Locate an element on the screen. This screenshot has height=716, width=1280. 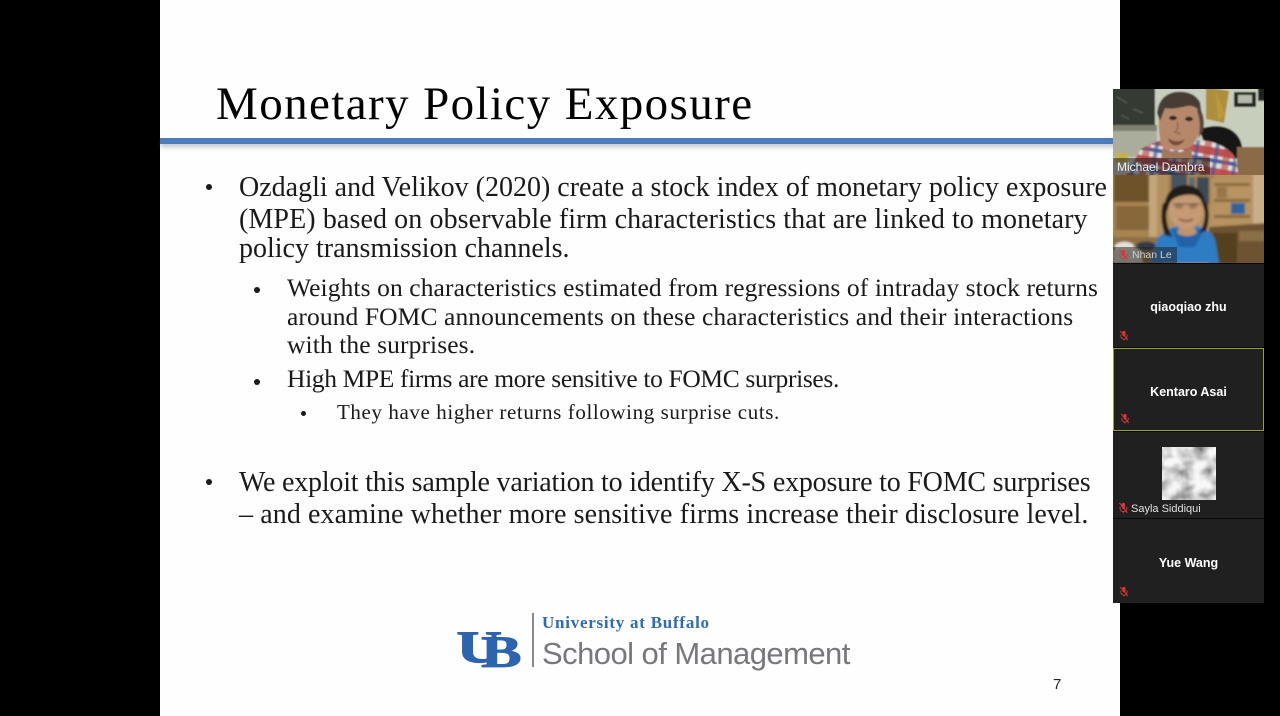
svg-text: Michael Dambra is located at coordinates (1161, 167).